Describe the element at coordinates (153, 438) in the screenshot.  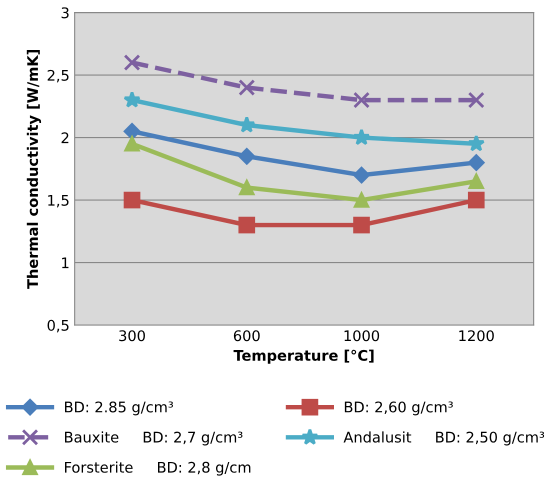
I see `legend-label: Bauxite BD: 2,7 g/cm³` at that location.